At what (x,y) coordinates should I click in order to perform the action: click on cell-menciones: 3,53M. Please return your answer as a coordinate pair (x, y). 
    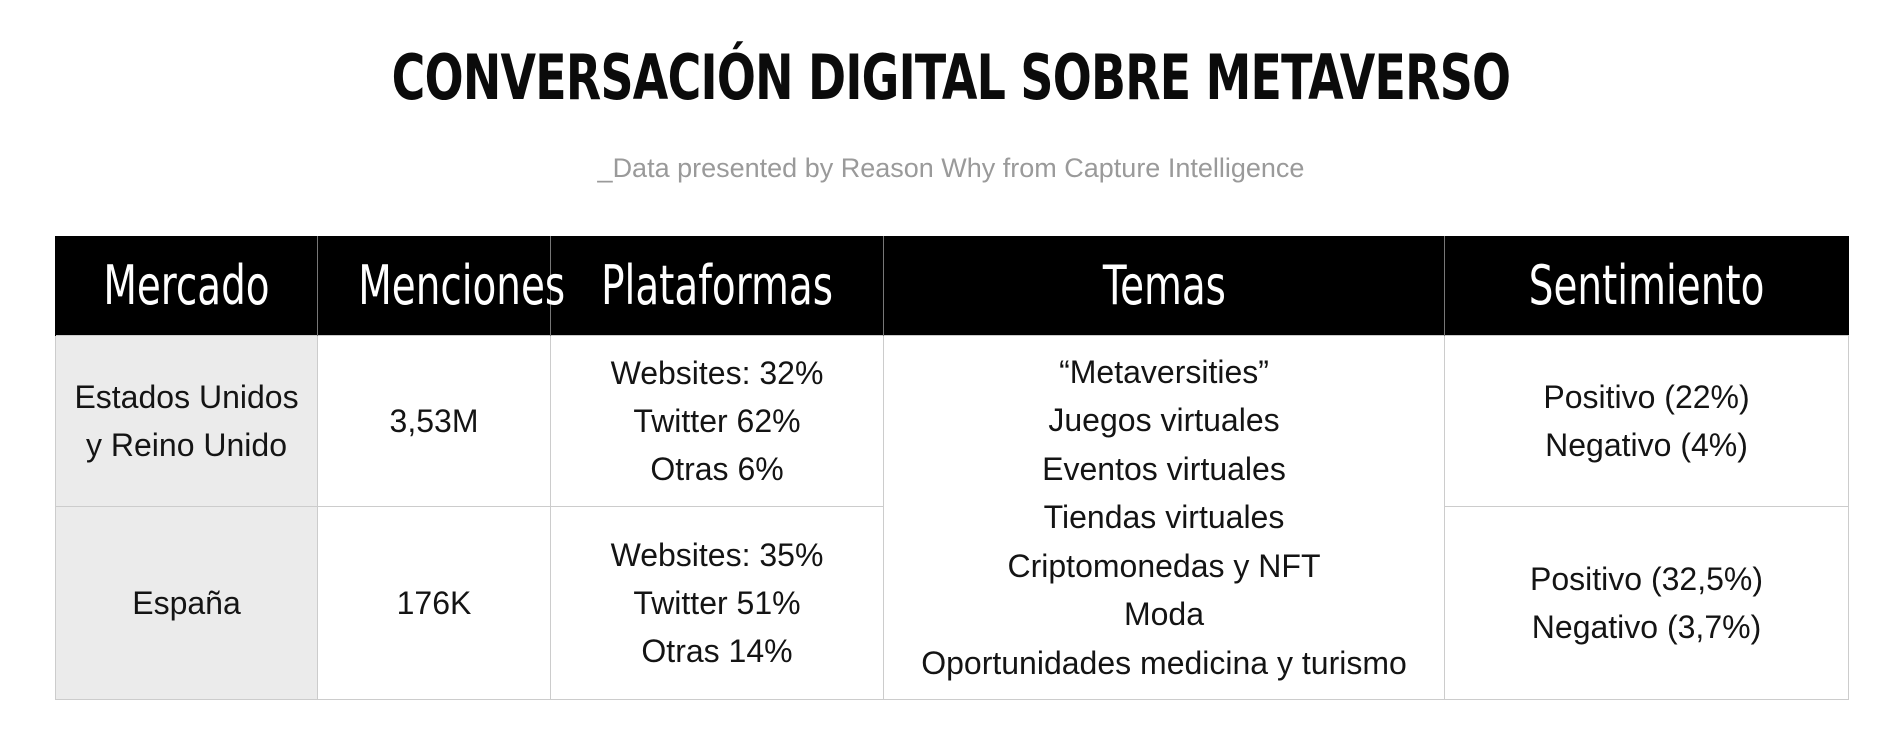
    Looking at the image, I should click on (434, 421).